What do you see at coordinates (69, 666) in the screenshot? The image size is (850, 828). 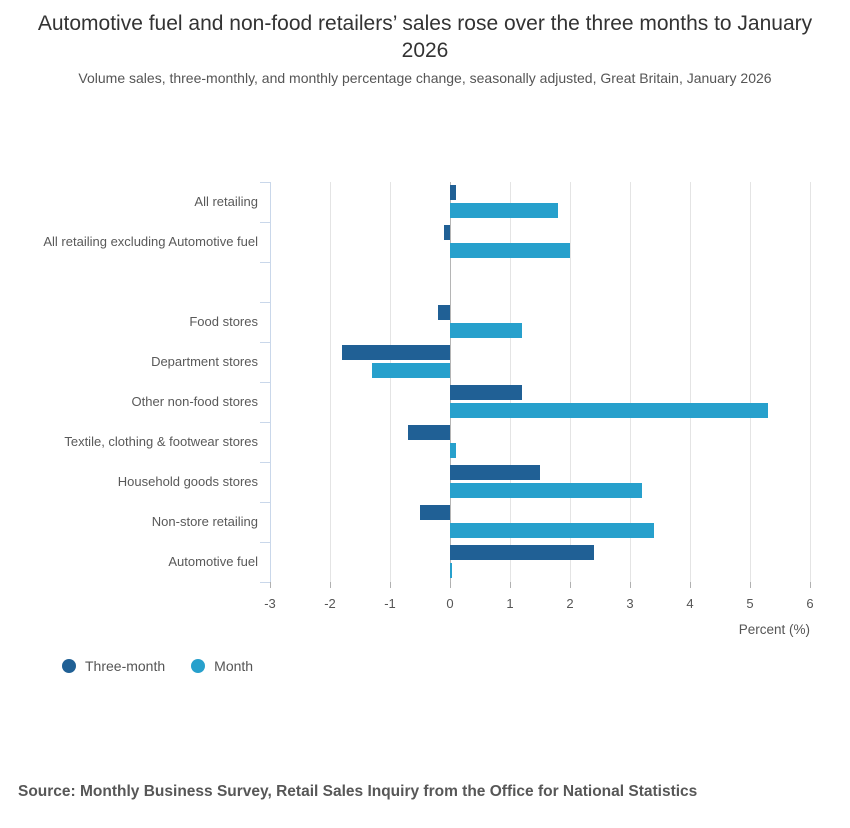 I see `three-month-swatch-icon` at bounding box center [69, 666].